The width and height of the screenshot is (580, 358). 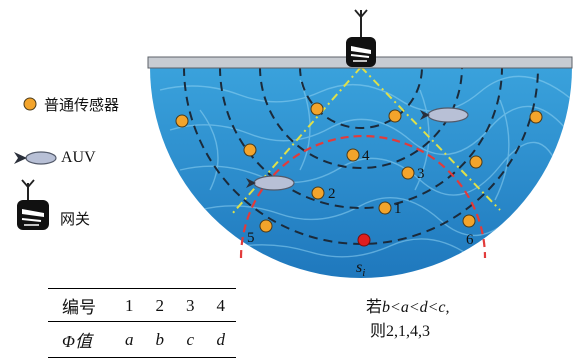 I want to click on legend-sensor: 普通传感器, so click(x=81, y=104).